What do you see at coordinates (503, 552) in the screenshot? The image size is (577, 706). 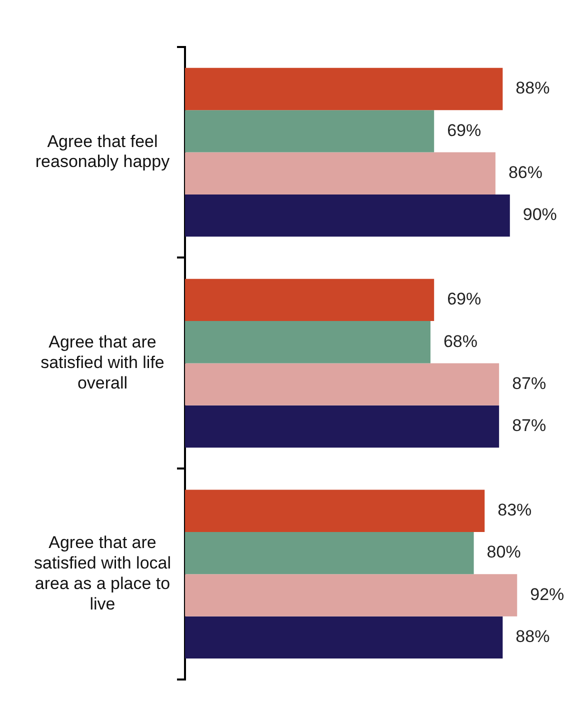 I see `data-label: 80%` at bounding box center [503, 552].